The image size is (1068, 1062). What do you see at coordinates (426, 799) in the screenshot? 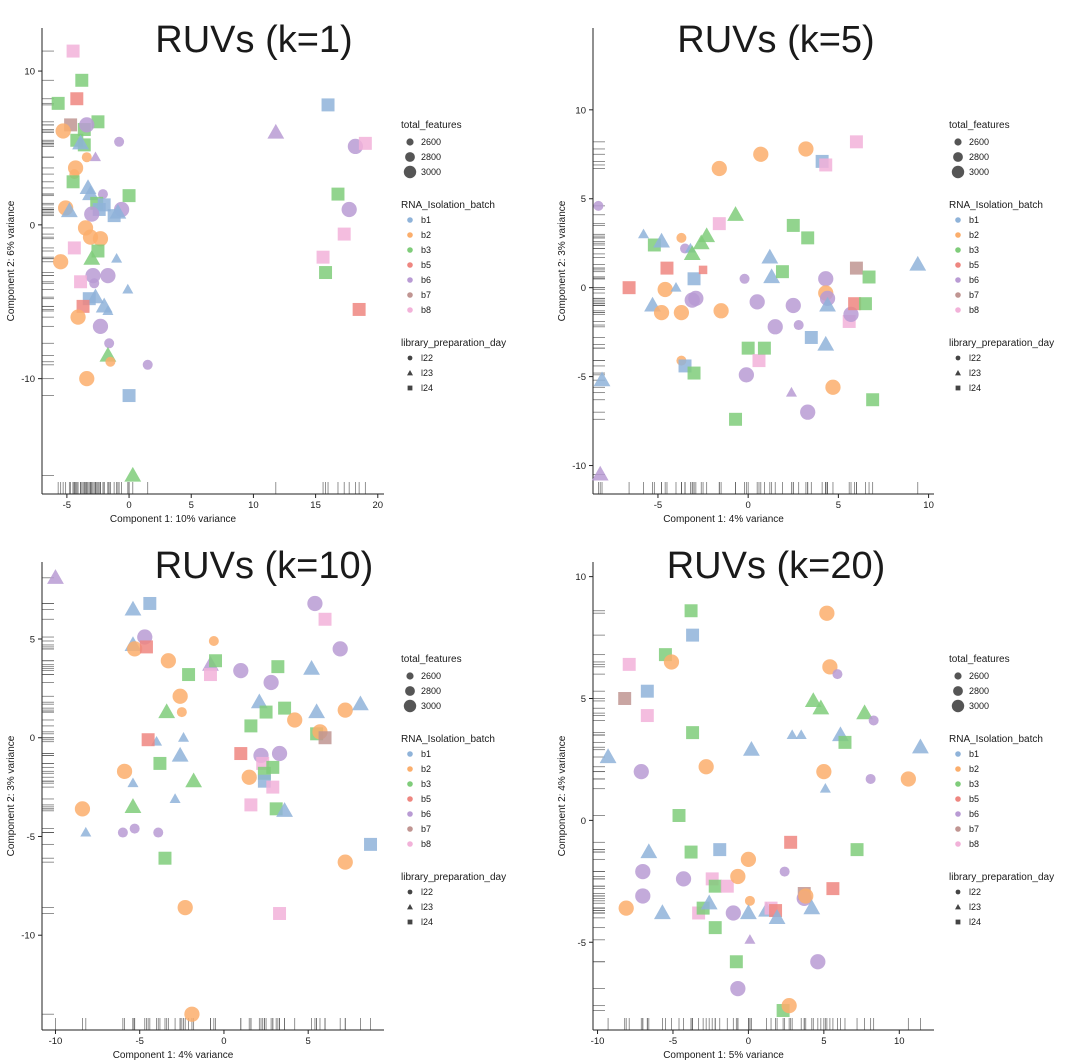
I see `legend-color-label: b5` at bounding box center [426, 799].